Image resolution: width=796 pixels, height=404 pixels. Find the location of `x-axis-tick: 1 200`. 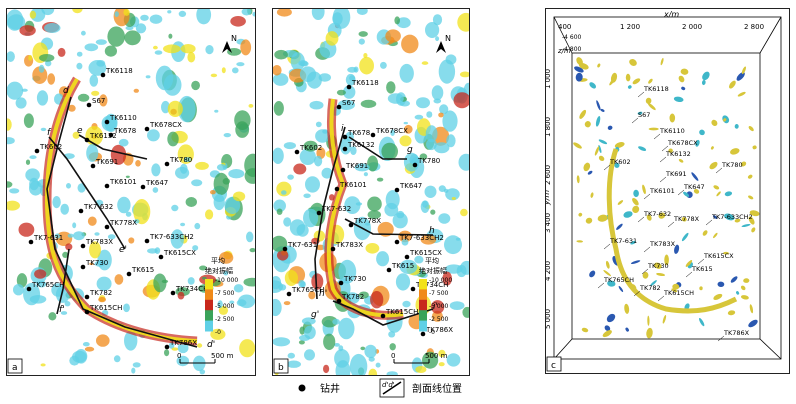

x-axis-tick: 1 200 is located at coordinates (630, 27).